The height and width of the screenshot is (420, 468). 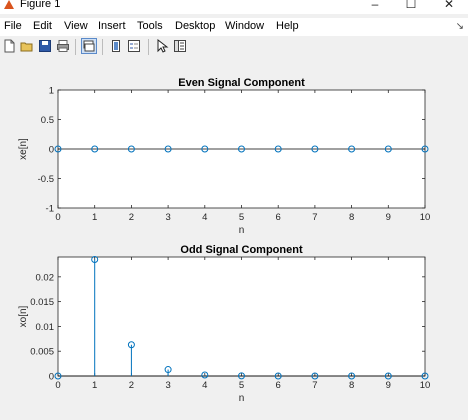 I want to click on y-tick-label: -1, so click(x=50, y=209).